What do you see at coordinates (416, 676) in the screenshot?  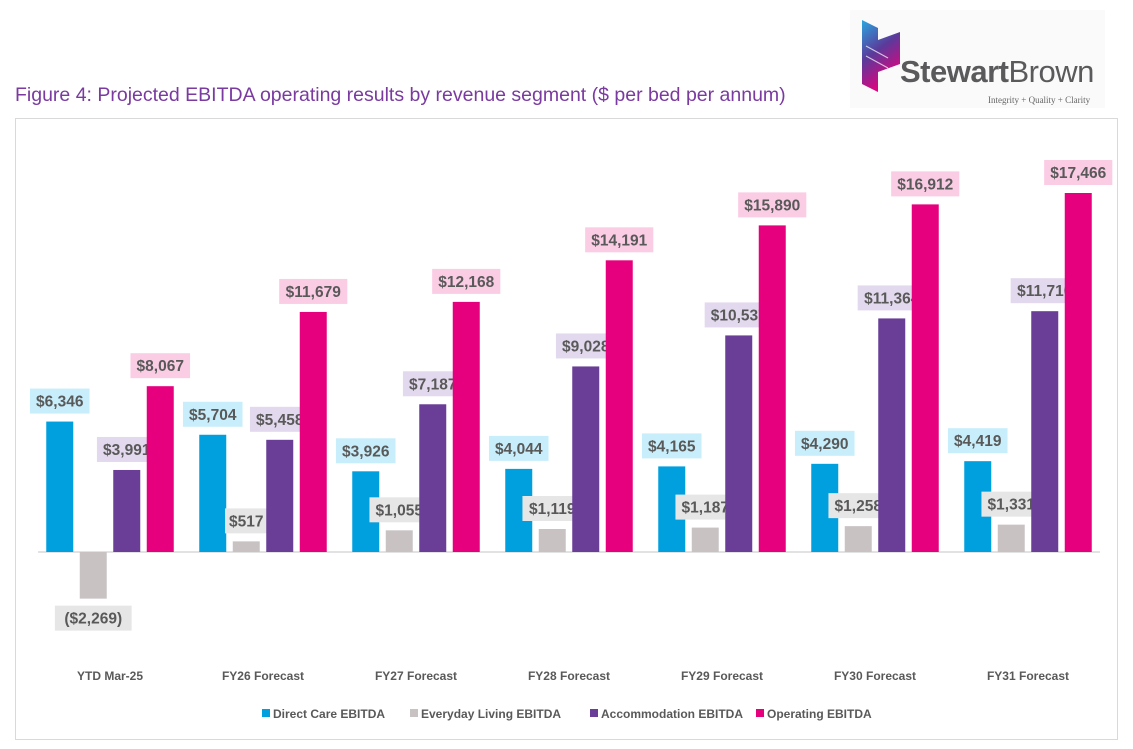 I see `category-label: FY27 Forecast` at bounding box center [416, 676].